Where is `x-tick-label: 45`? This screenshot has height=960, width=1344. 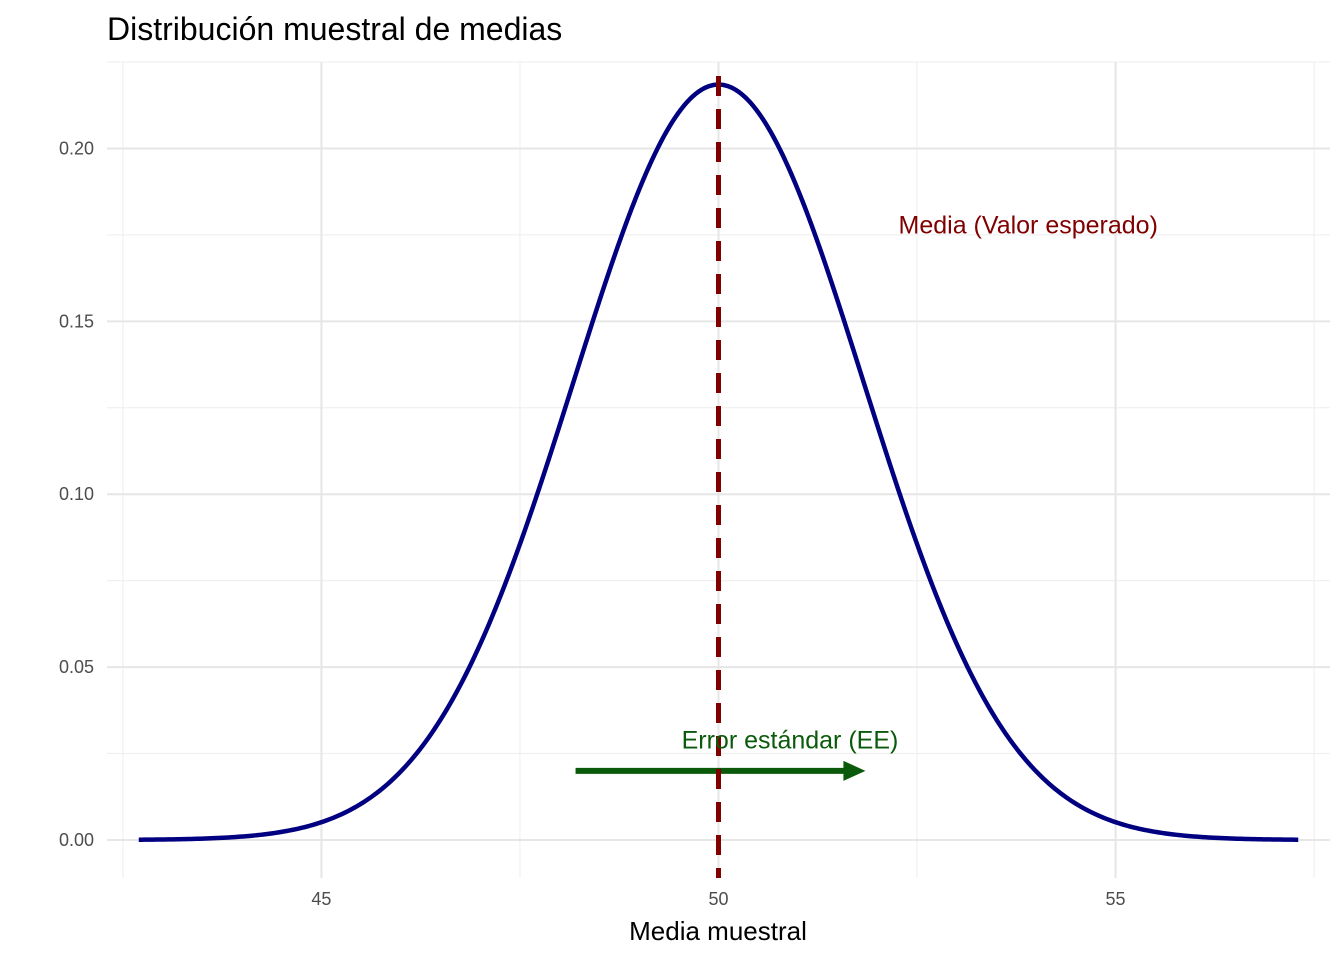 x-tick-label: 45 is located at coordinates (321, 899).